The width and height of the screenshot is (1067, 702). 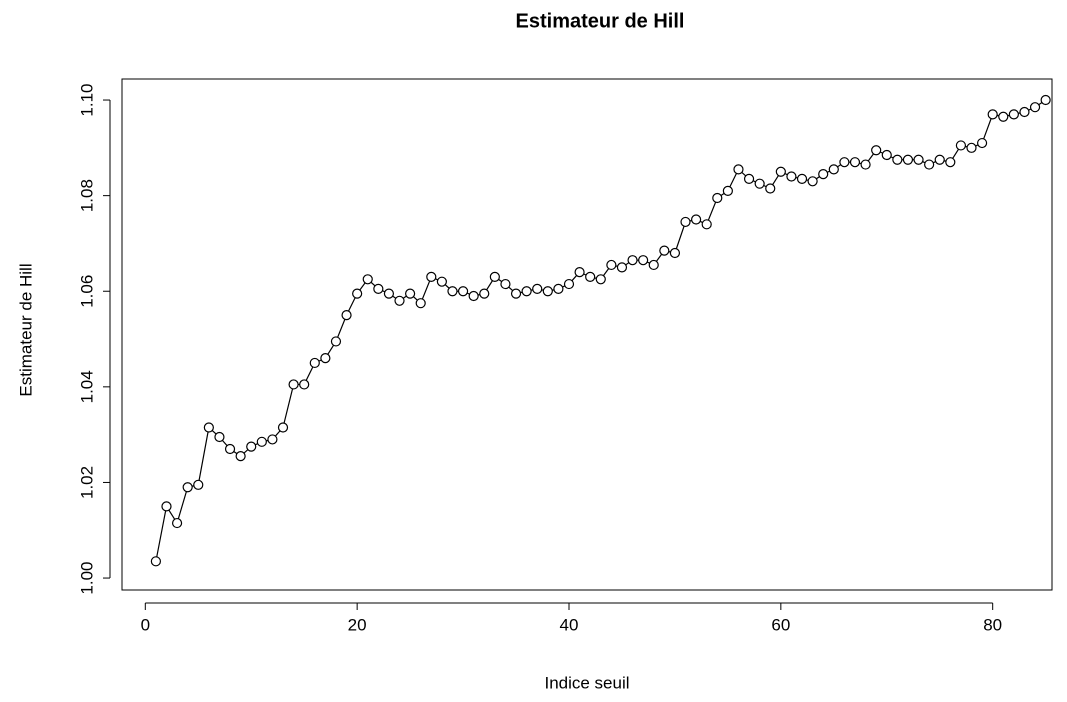 What do you see at coordinates (357, 624) in the screenshot?
I see `x-tick-label: 20` at bounding box center [357, 624].